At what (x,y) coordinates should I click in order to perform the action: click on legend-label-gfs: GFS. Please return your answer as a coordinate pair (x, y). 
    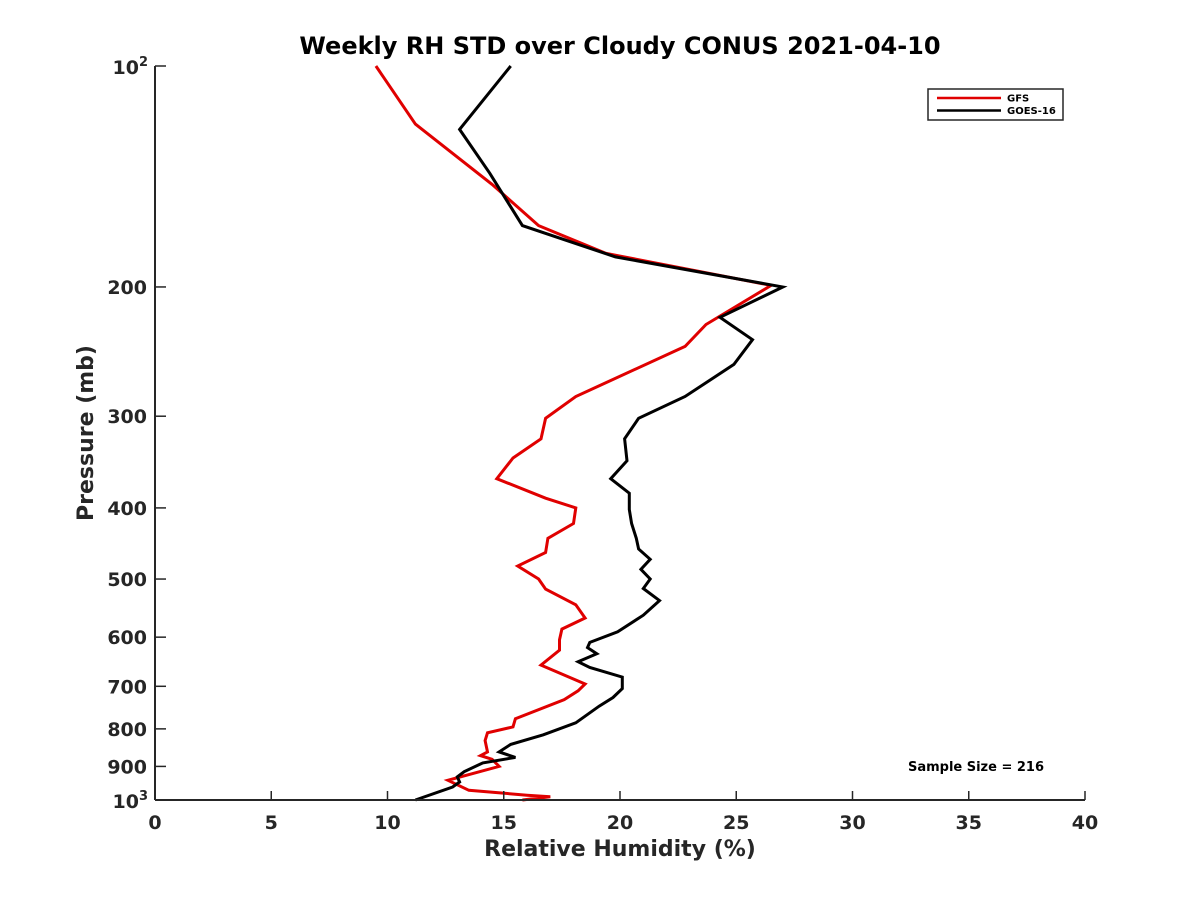
    Looking at the image, I should click on (1018, 99).